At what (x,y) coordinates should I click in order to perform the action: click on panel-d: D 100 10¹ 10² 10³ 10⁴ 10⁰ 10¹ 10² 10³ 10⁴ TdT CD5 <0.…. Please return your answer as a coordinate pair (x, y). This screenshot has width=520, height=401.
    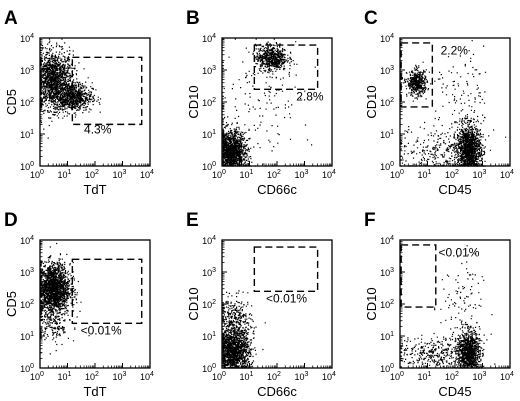
    Looking at the image, I should click on (79, 304).